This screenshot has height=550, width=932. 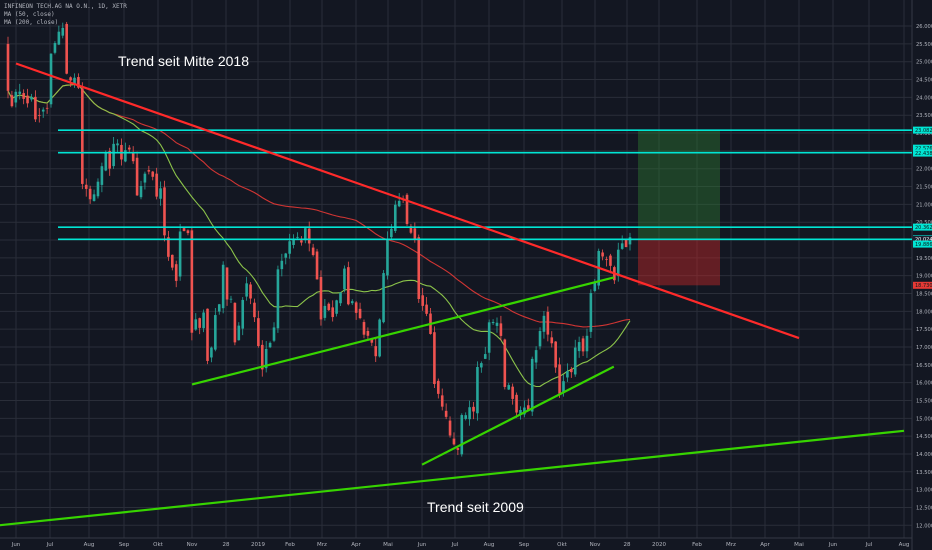 I want to click on y-tick-label: 18.000, so click(x=924, y=312).